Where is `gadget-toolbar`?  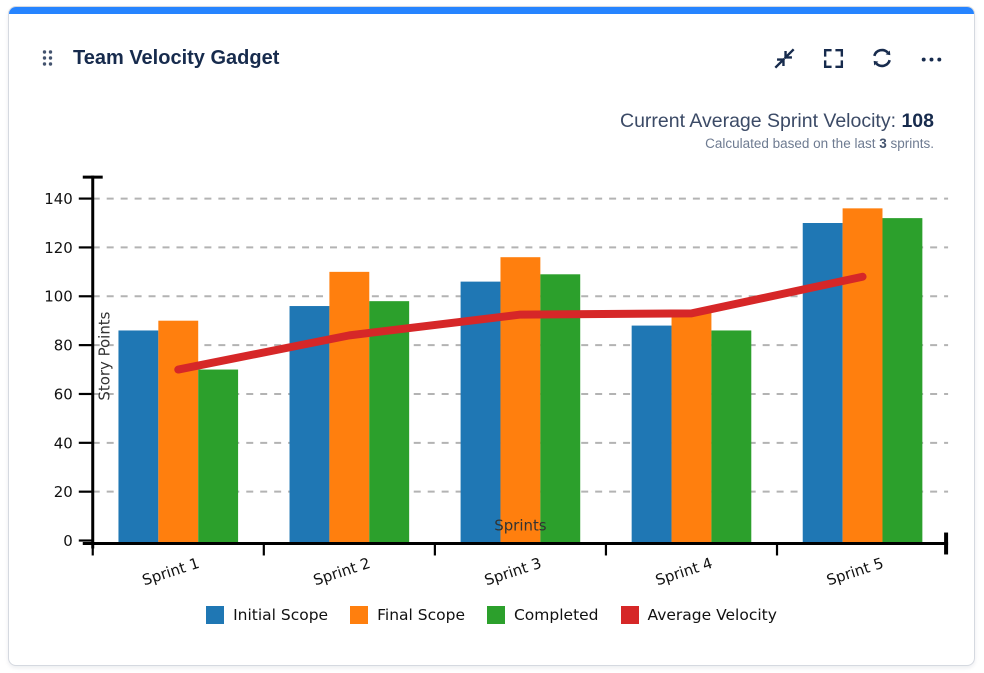
gadget-toolbar is located at coordinates (857, 58).